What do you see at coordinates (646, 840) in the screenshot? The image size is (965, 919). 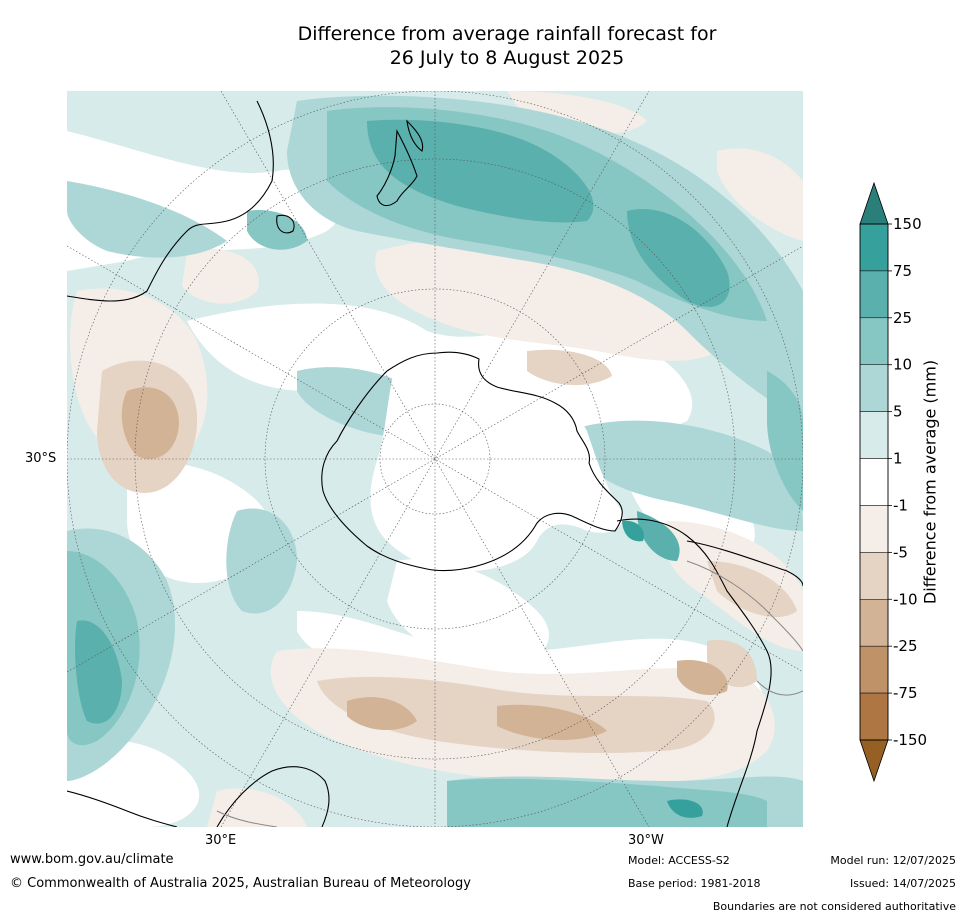 I see `lon-label-30w: 30°W` at bounding box center [646, 840].